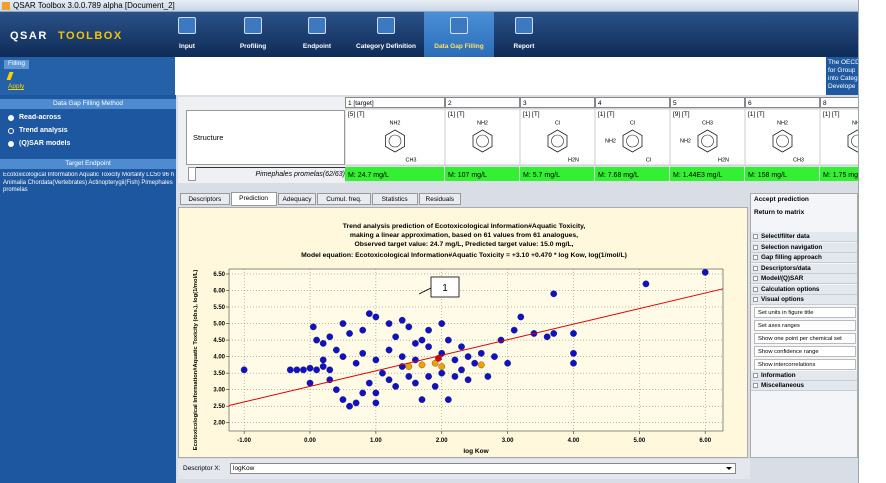  What do you see at coordinates (804, 279) in the screenshot?
I see `section-header: Model/(Q)SAR` at bounding box center [804, 279].